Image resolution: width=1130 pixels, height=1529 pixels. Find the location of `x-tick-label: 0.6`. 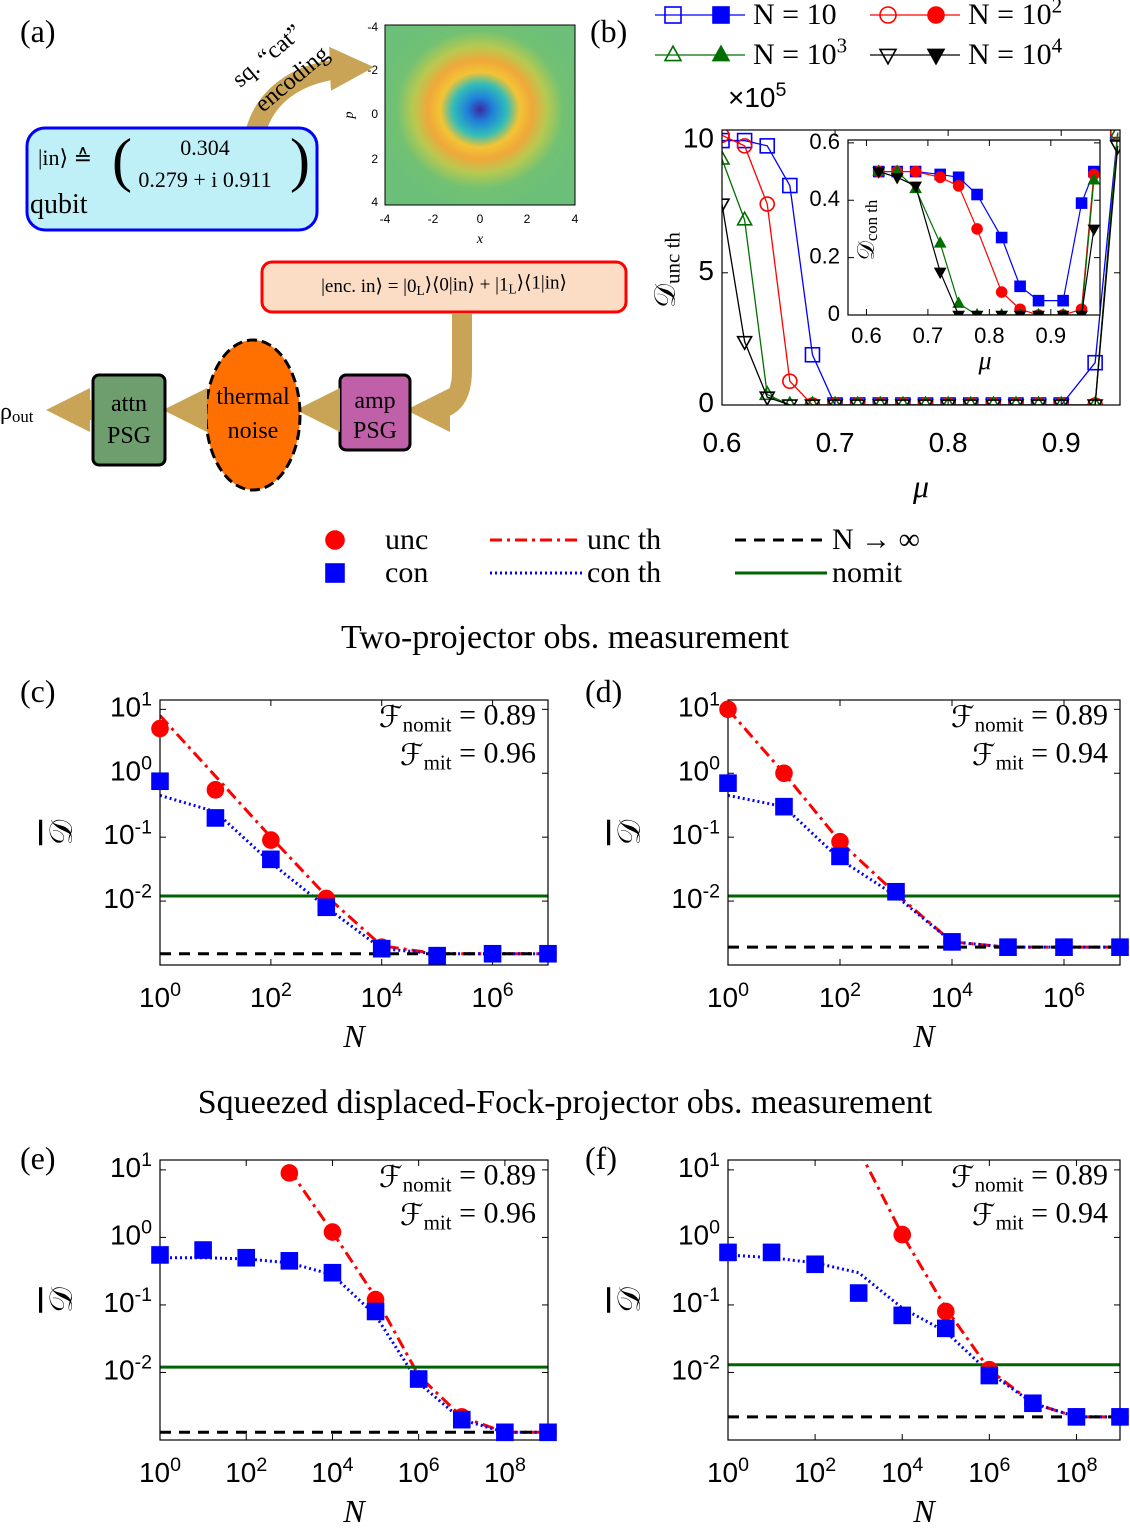

x-tick-label: 0.6 is located at coordinates (866, 335).